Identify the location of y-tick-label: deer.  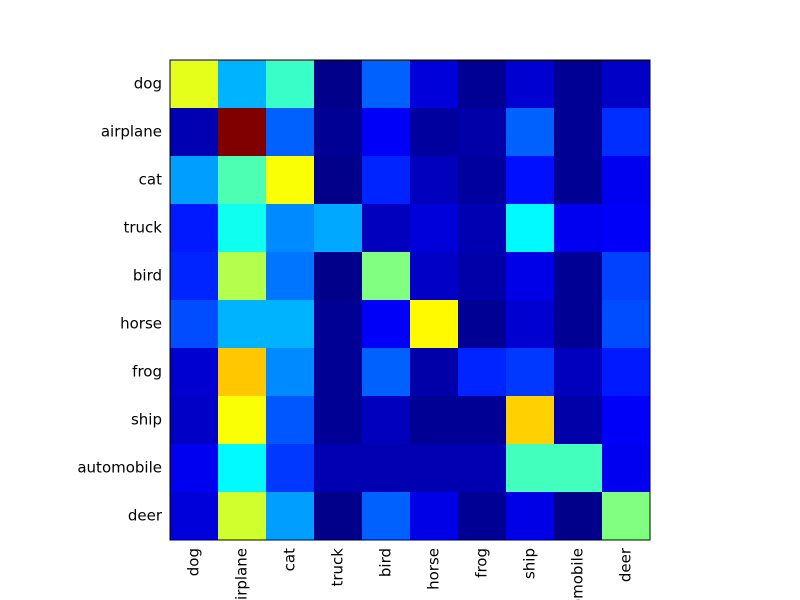
(145, 516).